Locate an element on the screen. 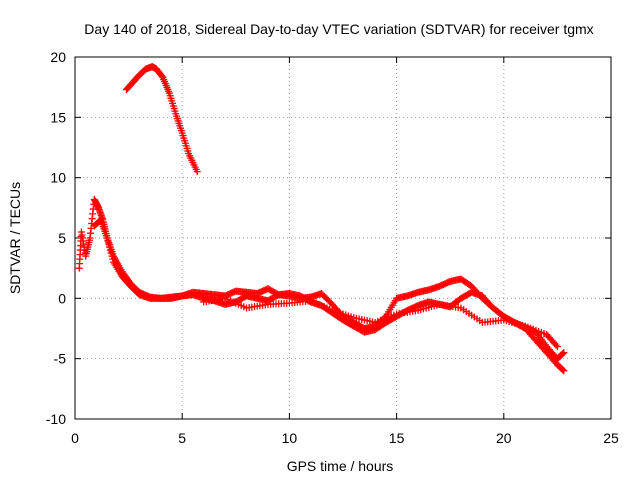  x-tick-label: 5 is located at coordinates (182, 438).